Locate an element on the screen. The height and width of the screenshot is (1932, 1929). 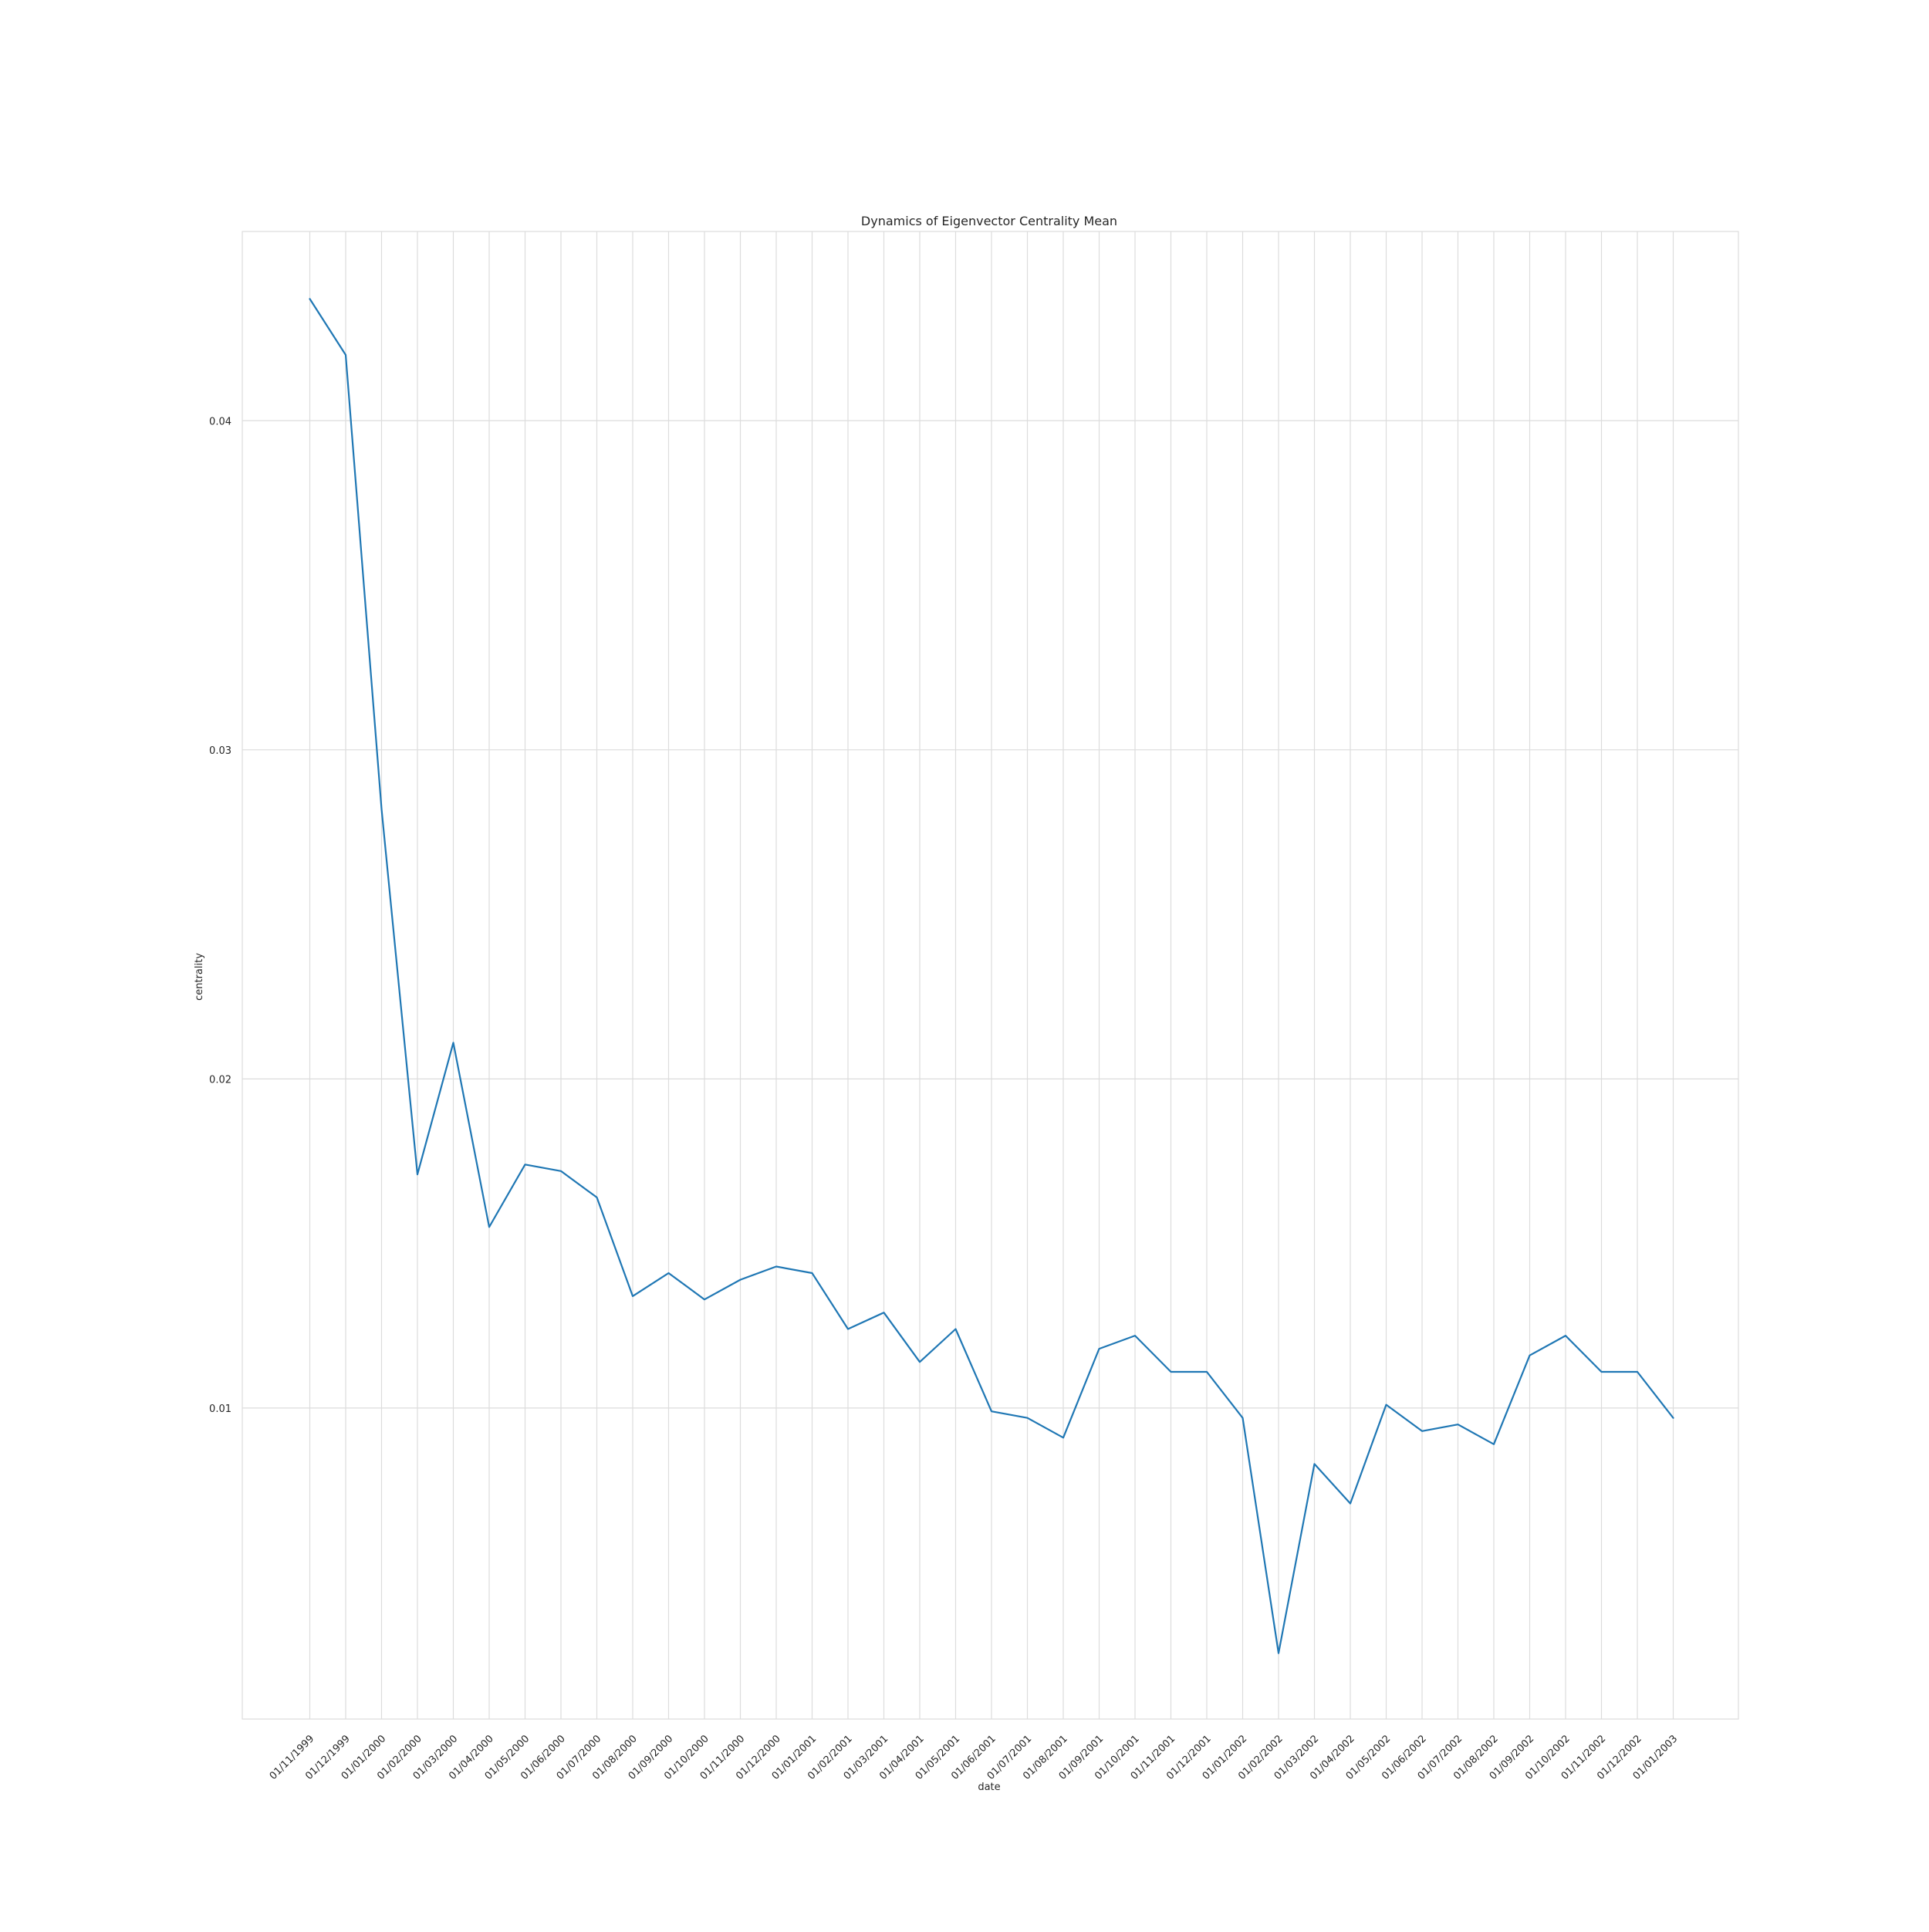
y-tick-label: 0.02 is located at coordinates (220, 1080).